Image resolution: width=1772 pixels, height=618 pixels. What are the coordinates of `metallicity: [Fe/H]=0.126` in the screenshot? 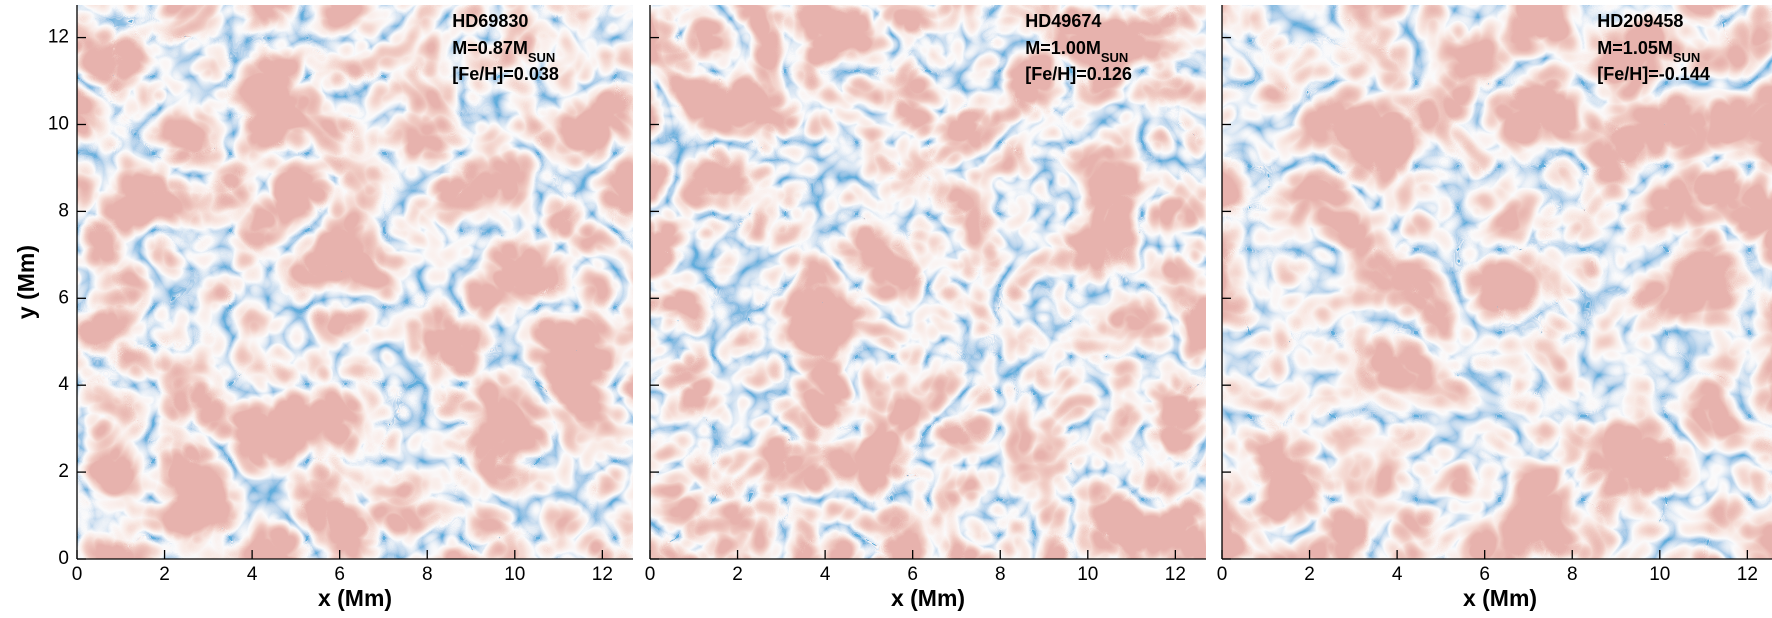 It's located at (1078, 74).